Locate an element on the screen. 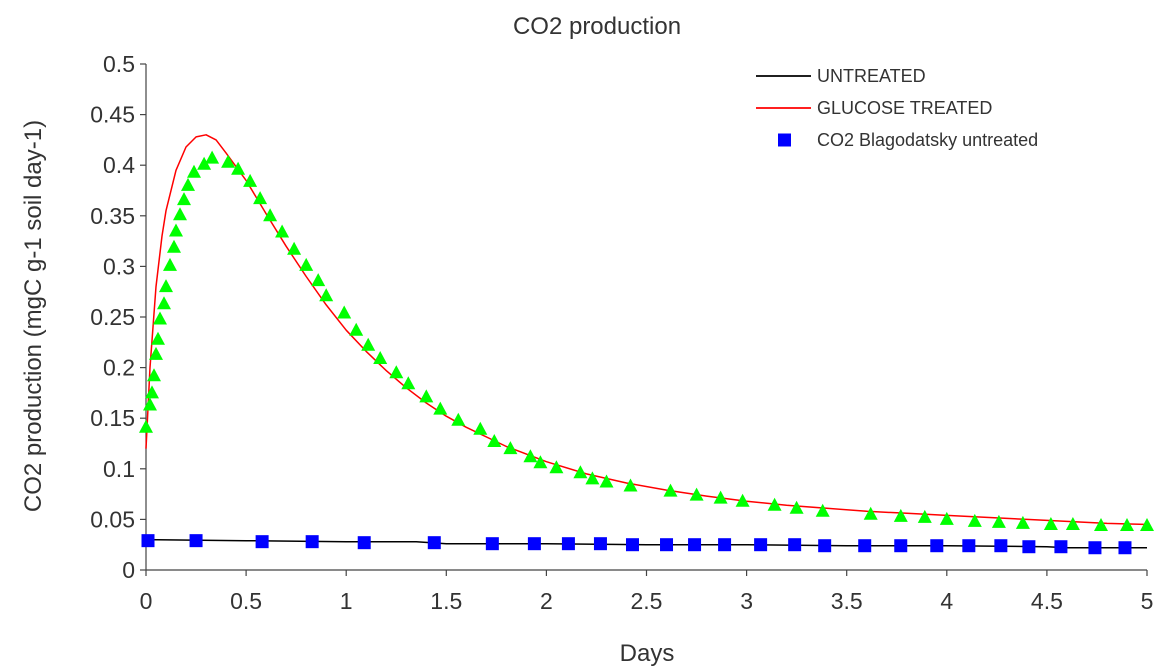 This screenshot has width=1159, height=668. y-tick-label: 0.25 is located at coordinates (112, 317).